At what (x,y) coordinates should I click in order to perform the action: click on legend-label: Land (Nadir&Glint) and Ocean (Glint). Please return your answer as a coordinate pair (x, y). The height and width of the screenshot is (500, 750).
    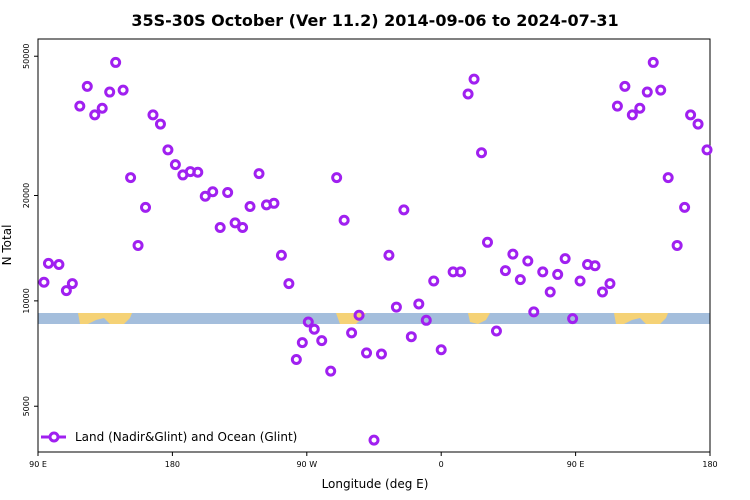
    Looking at the image, I should click on (186, 437).